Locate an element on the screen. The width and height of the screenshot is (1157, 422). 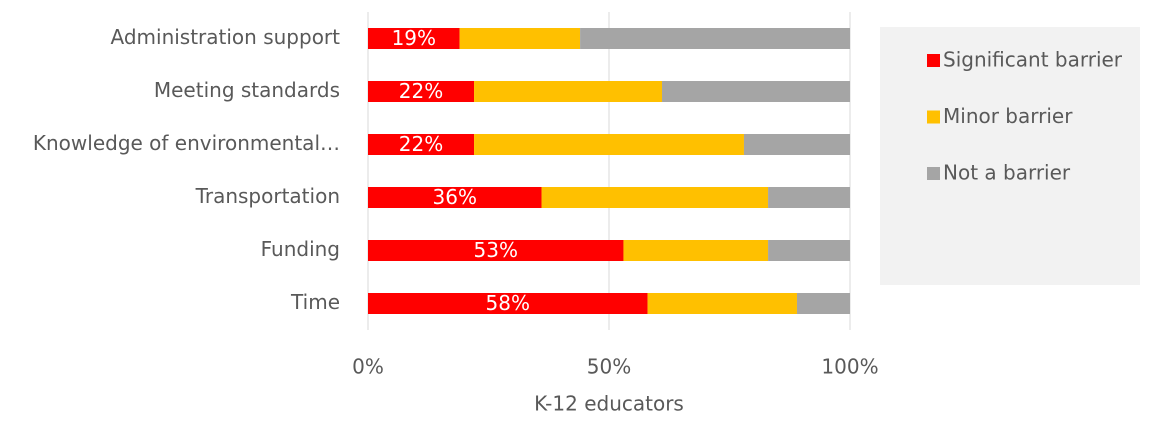
data-label: 53% is located at coordinates (496, 250).